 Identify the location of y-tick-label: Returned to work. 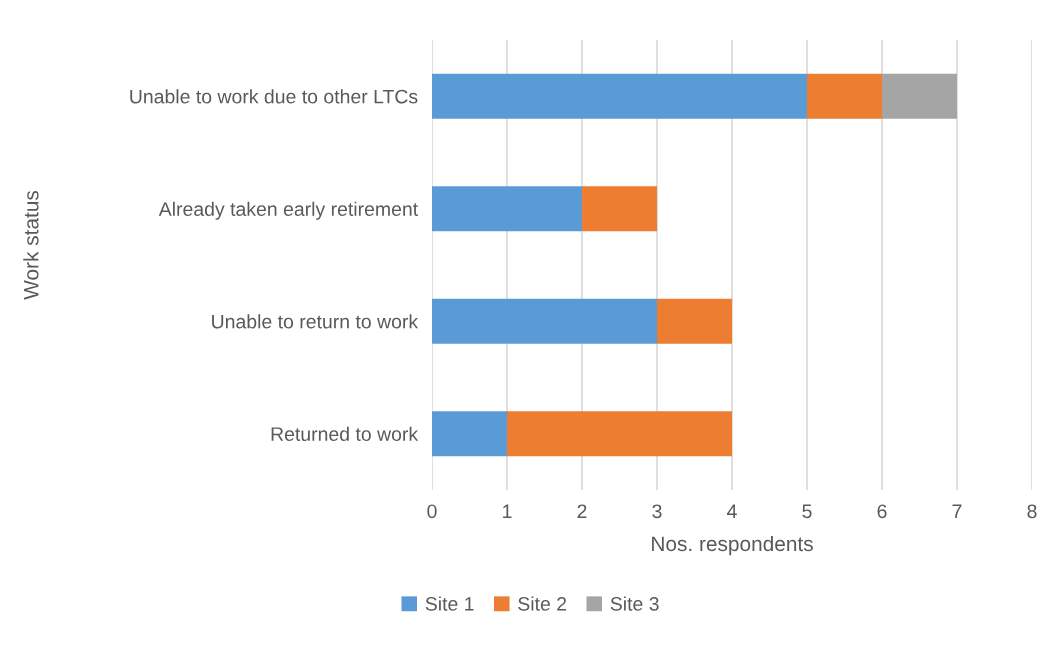
(345, 433).